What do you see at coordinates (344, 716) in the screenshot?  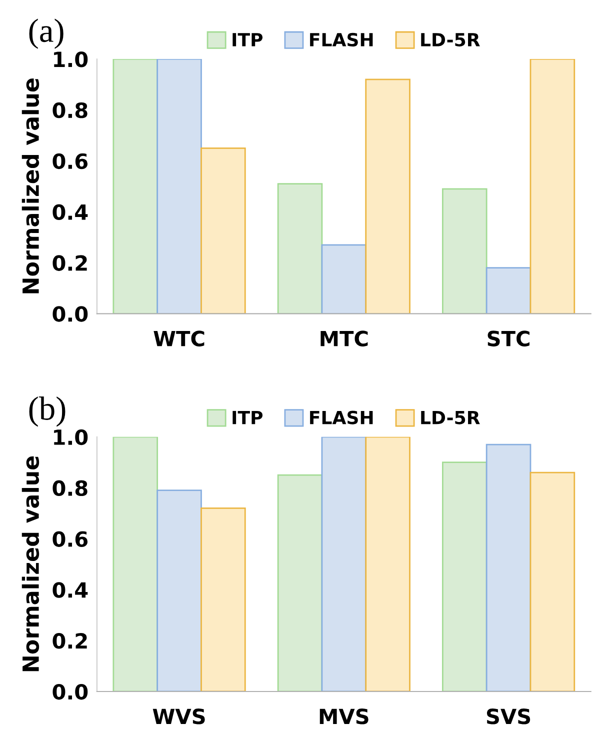 I see `x-tick-label: MVS` at bounding box center [344, 716].